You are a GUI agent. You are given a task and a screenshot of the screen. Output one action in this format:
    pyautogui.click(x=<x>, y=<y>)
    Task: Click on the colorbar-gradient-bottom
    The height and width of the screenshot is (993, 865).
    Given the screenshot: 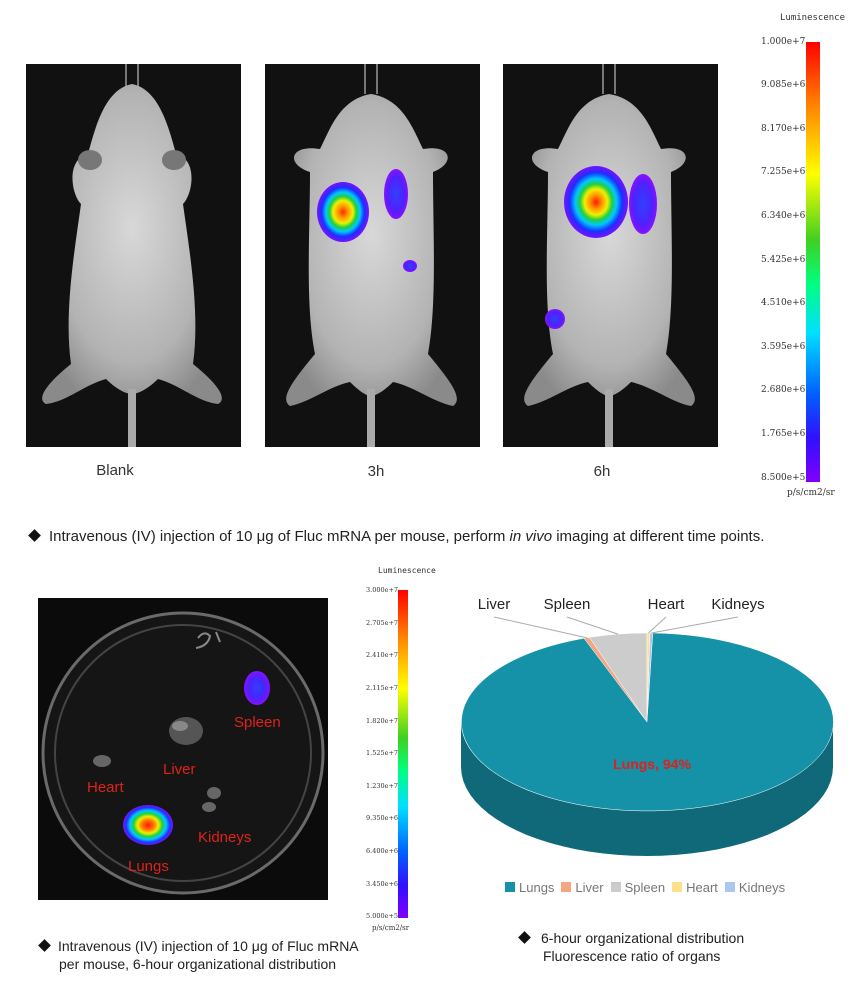 What is the action you would take?
    pyautogui.click(x=403, y=754)
    